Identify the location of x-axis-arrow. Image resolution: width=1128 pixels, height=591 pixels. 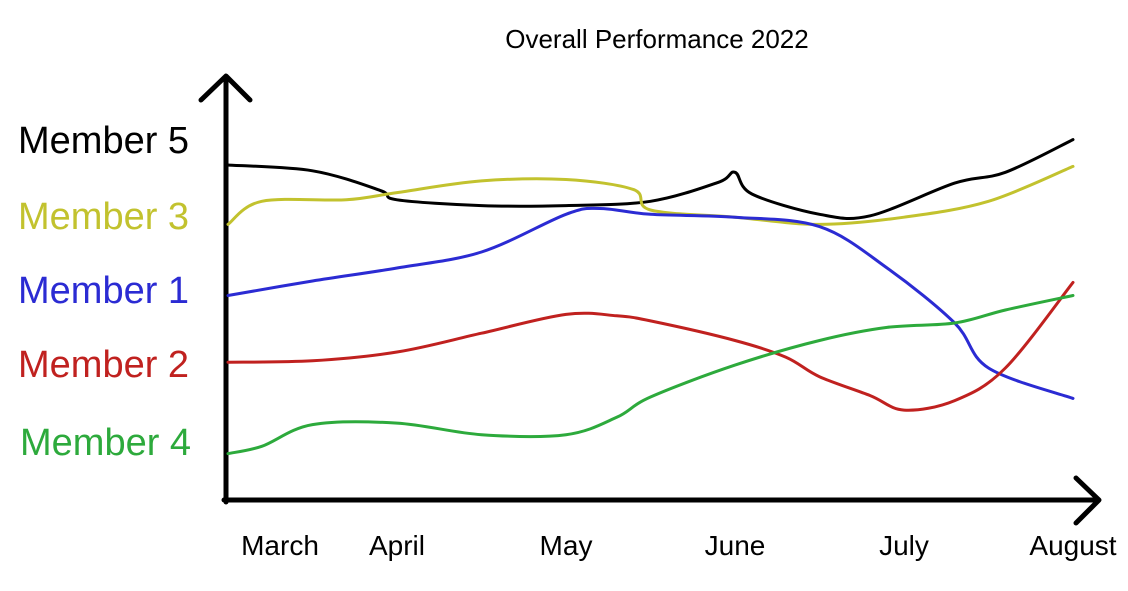
(1087, 500).